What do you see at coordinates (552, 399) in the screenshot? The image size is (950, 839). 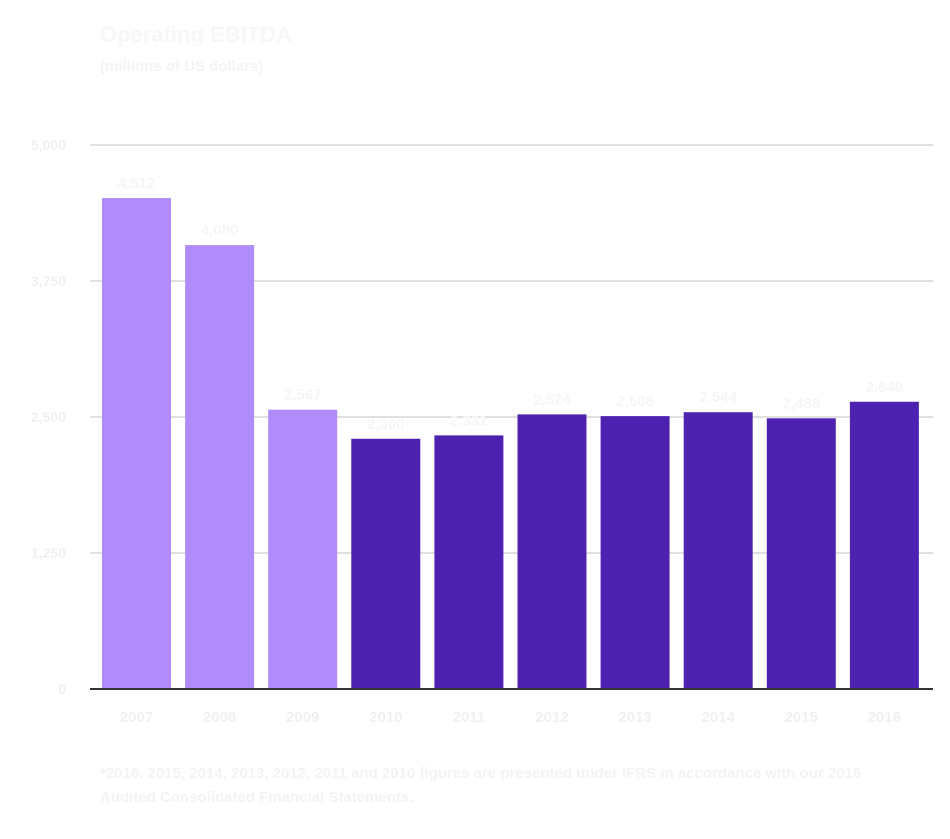 I see `data-label: 2,524` at bounding box center [552, 399].